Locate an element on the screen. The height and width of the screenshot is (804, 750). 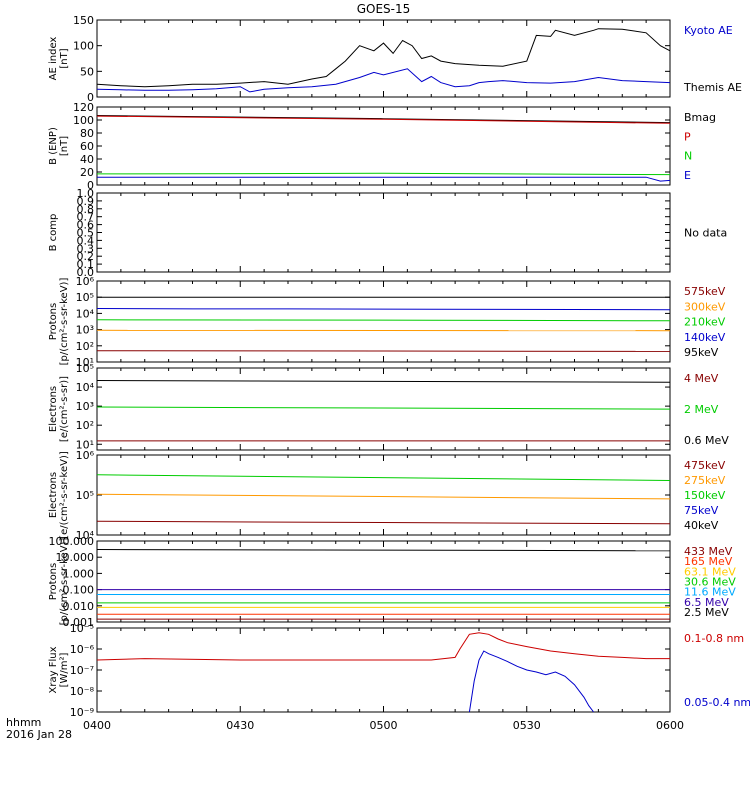
panel-5-ytick-label: 10⁶ is located at coordinates (85, 455).